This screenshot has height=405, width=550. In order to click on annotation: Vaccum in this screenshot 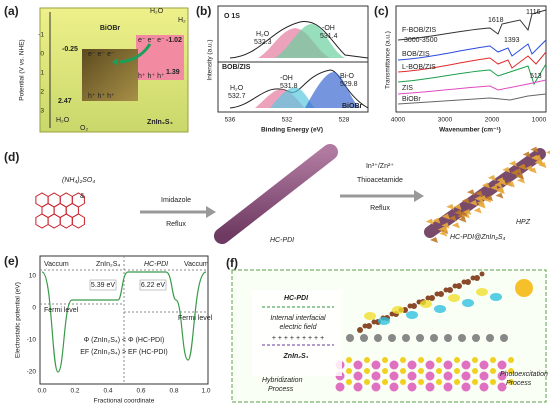, I will do `click(196, 264)`.